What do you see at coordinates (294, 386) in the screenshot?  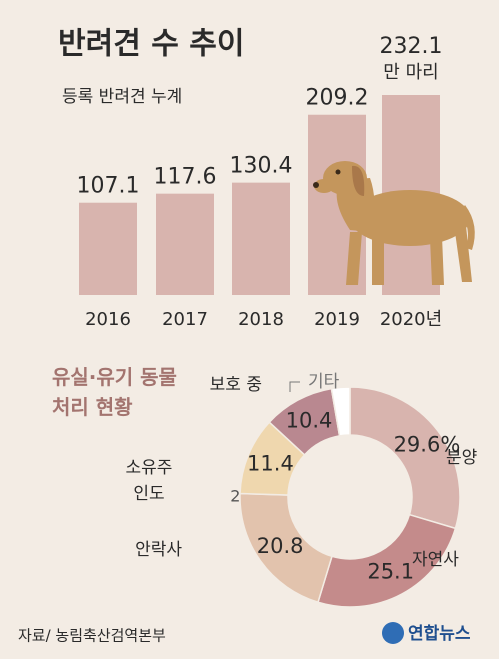 I see `leader-line` at bounding box center [294, 386].